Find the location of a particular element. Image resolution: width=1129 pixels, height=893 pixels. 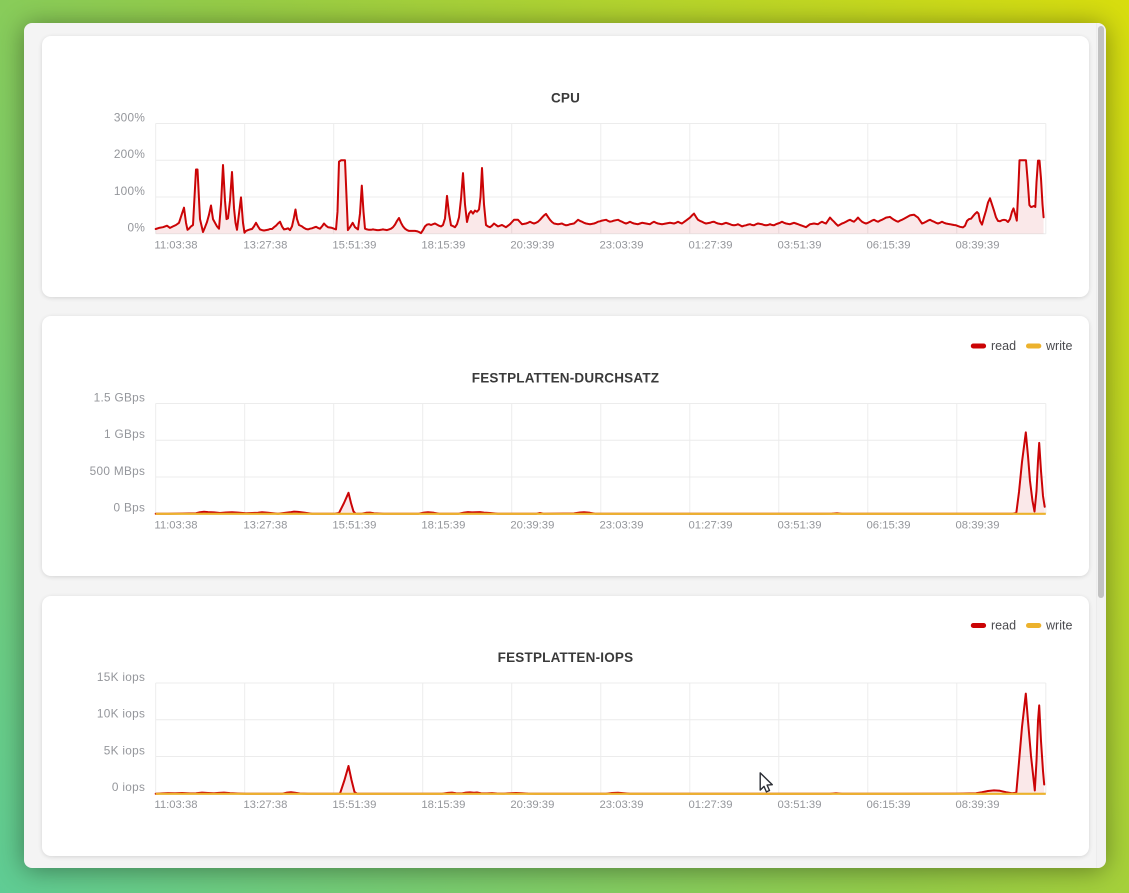

svg-text: FESTPLATTEN-DURCHSATZ is located at coordinates (565, 378).